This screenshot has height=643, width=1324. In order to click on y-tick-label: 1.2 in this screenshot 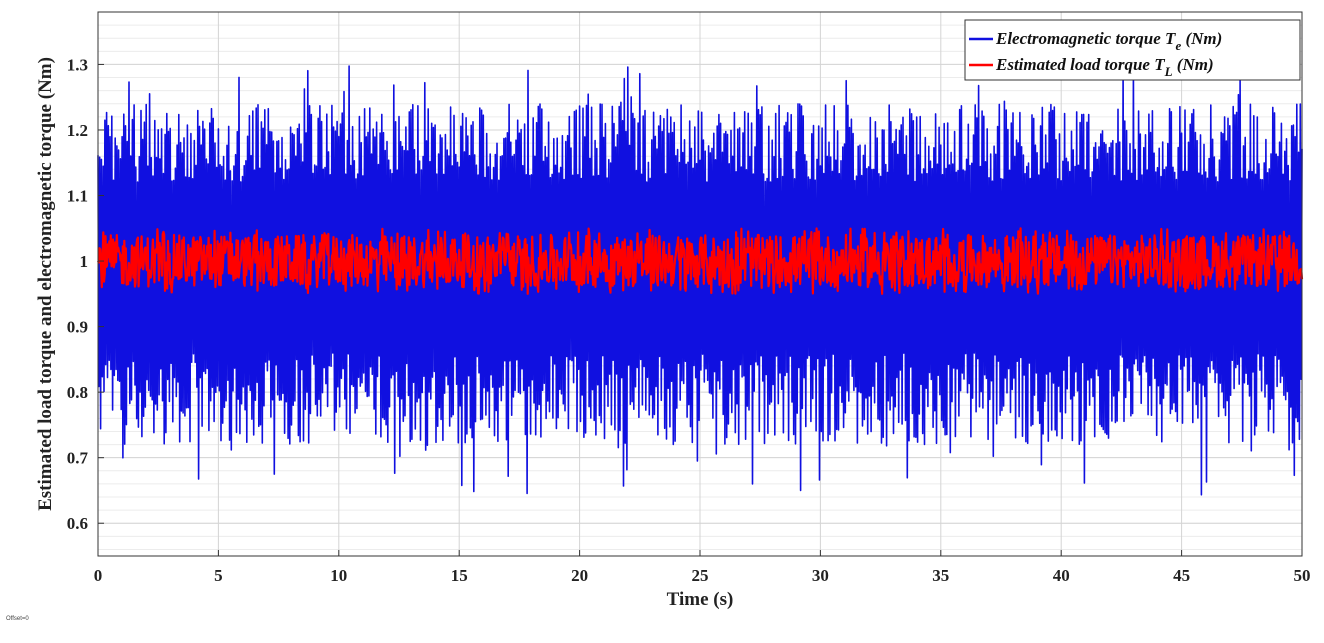, I will do `click(77, 130)`.